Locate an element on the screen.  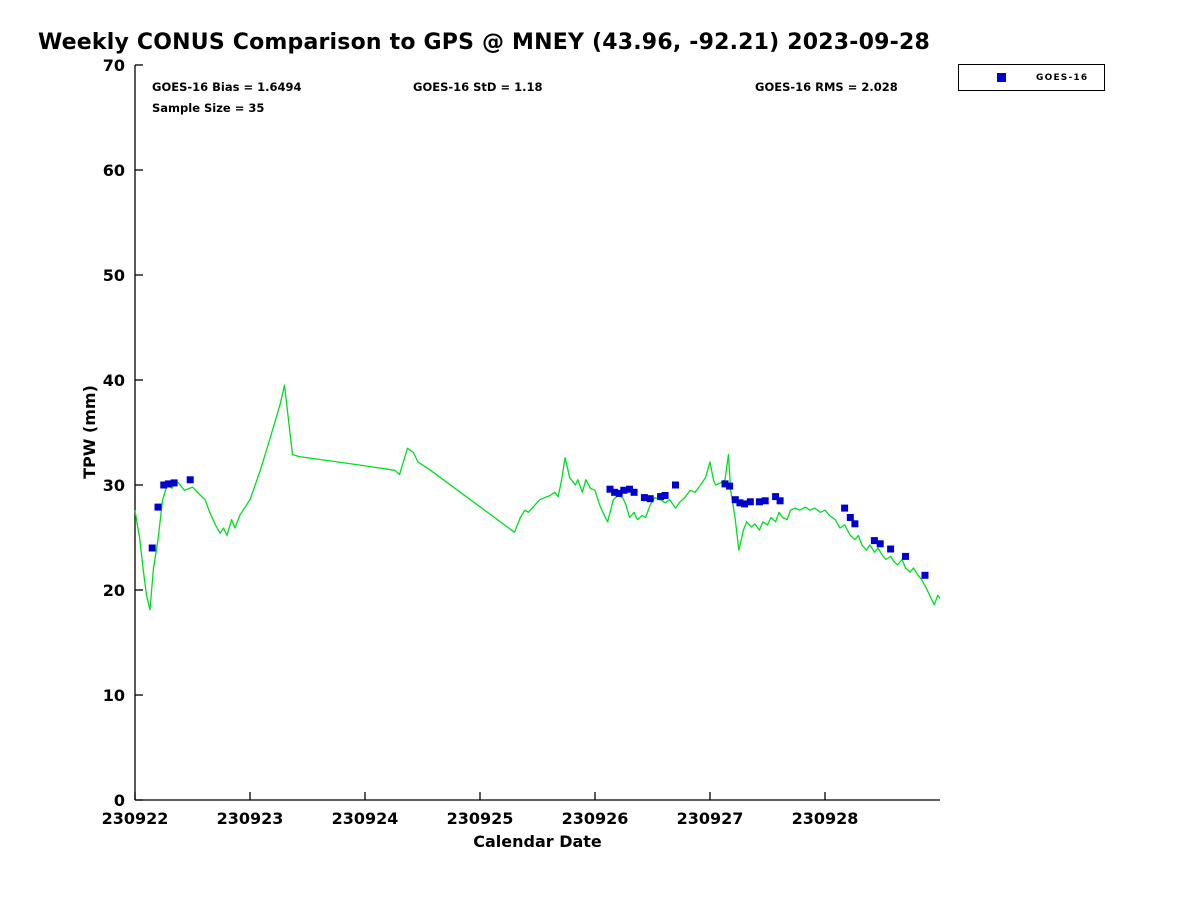
y-tick-label: 30 is located at coordinates (114, 485).